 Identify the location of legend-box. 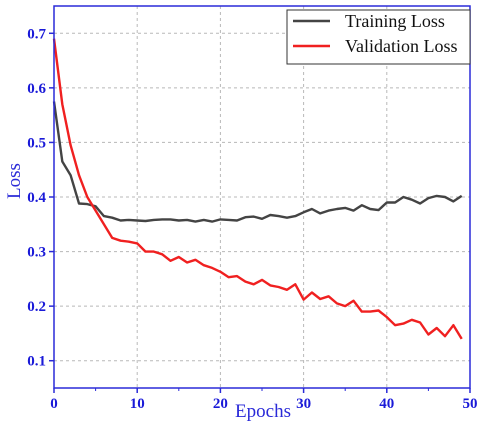
(378, 37).